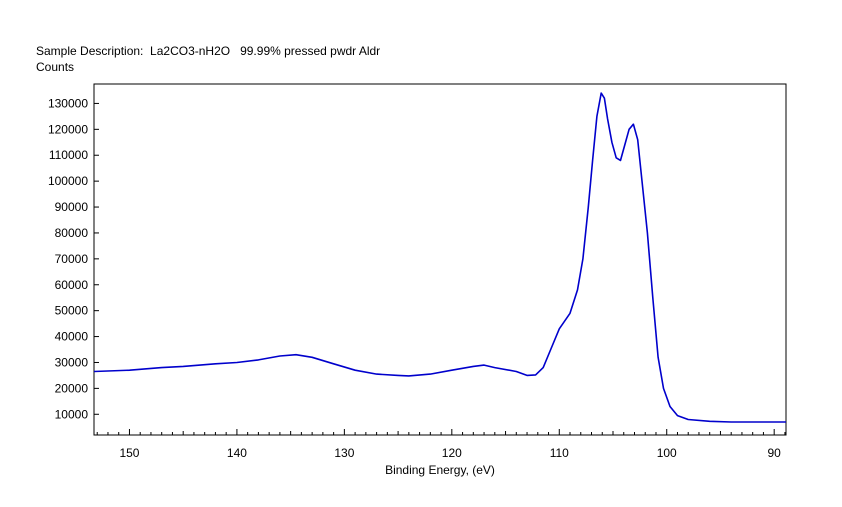 This screenshot has height=507, width=842. Describe the element at coordinates (68, 129) in the screenshot. I see `y-tick-label: 120000` at that location.